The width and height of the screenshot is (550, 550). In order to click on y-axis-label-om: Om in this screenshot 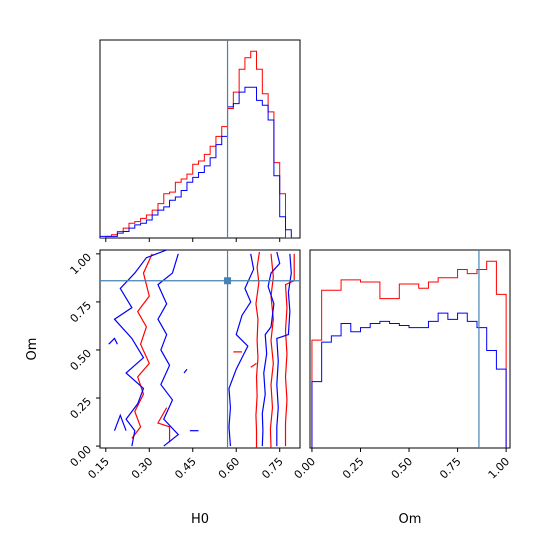, I will do `click(32, 349)`.